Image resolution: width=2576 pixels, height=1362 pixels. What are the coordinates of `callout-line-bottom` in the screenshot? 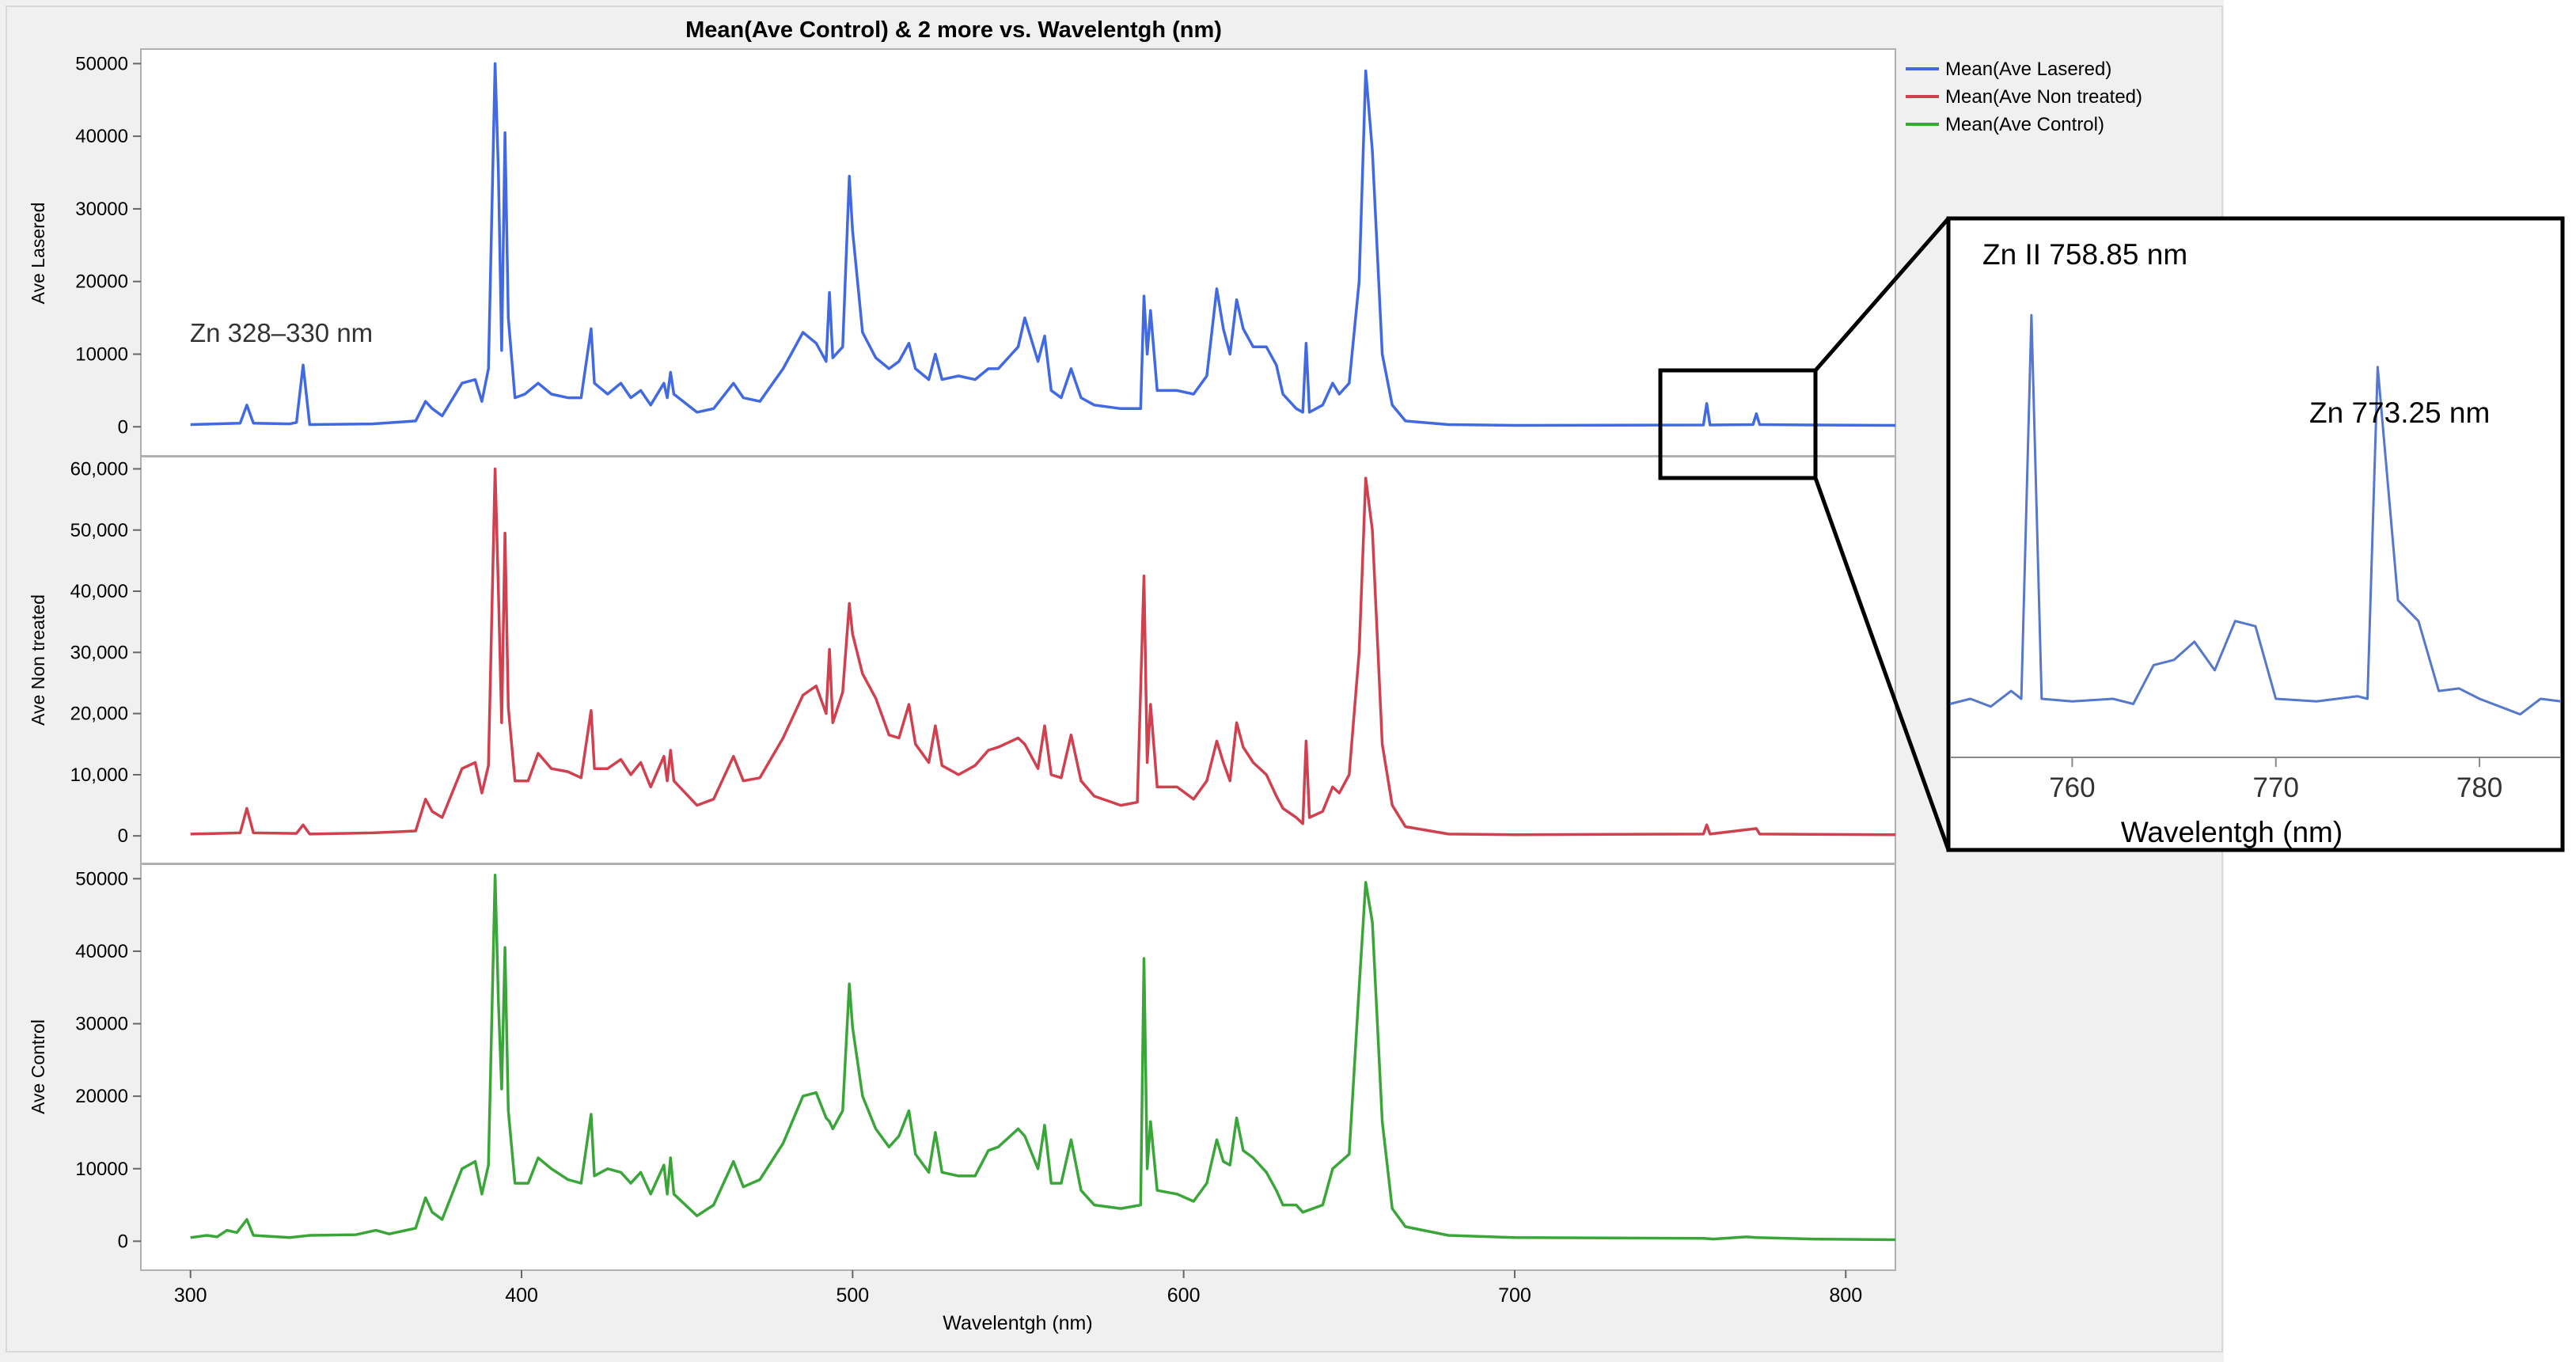 It's located at (1882, 664).